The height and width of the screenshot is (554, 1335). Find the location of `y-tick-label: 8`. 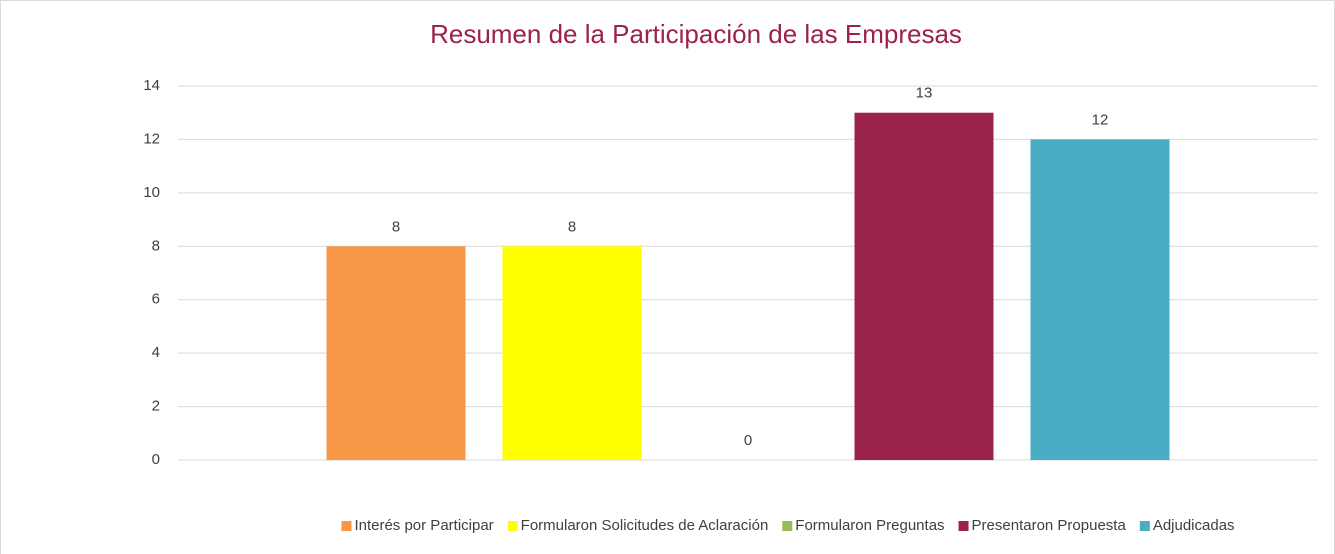

y-tick-label: 8 is located at coordinates (156, 245).